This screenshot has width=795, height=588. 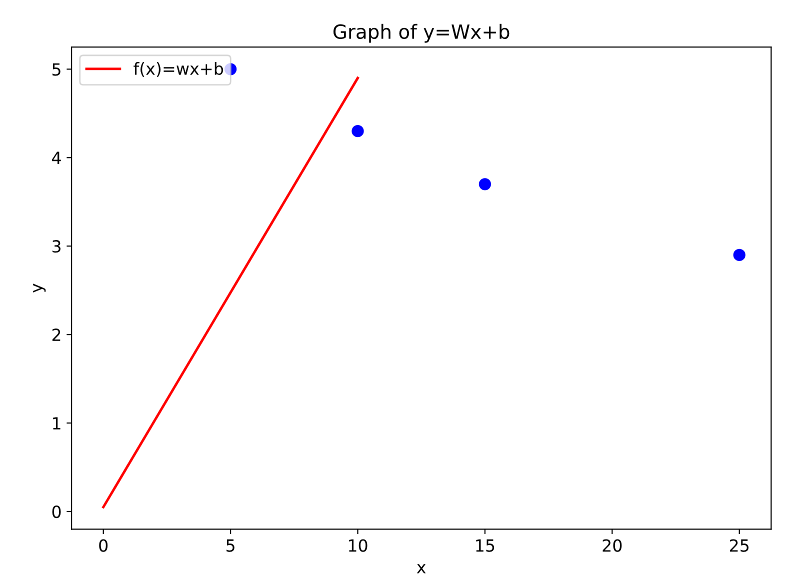 I want to click on x-tick-label: 20, so click(x=612, y=545).